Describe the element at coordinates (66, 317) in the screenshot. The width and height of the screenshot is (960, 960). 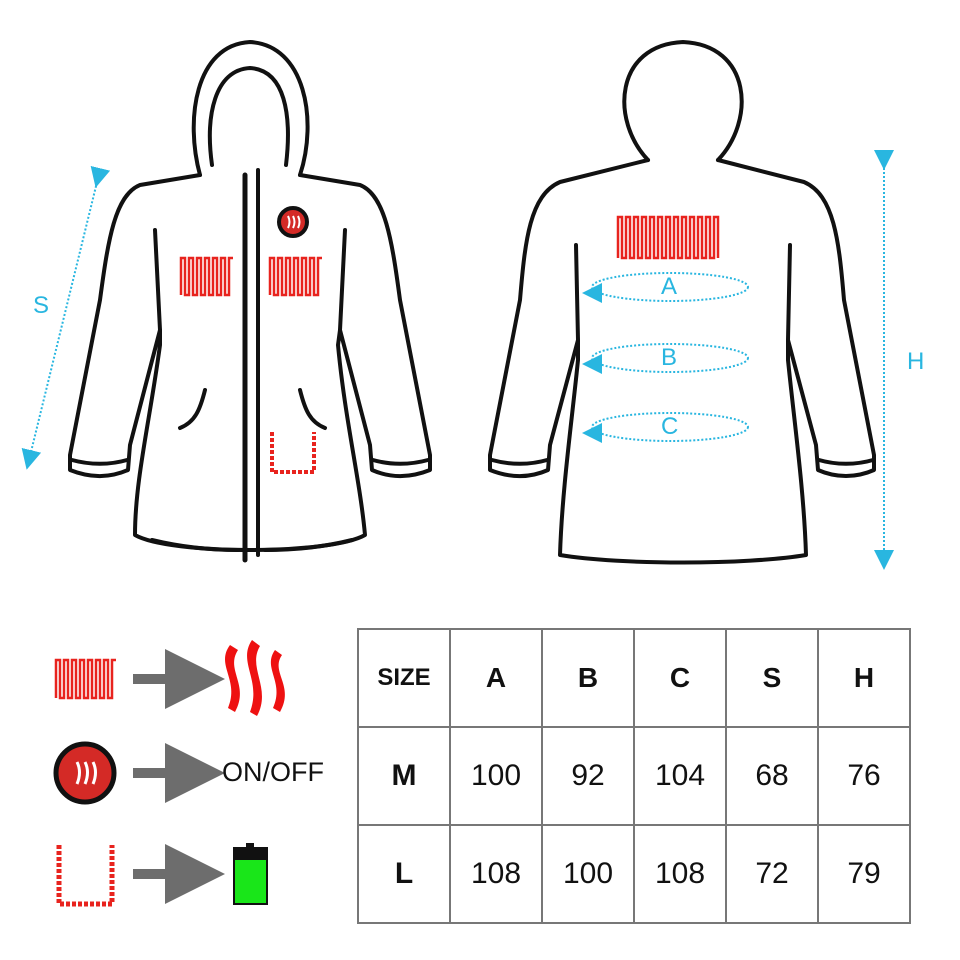
I see `s-measure-arrow` at that location.